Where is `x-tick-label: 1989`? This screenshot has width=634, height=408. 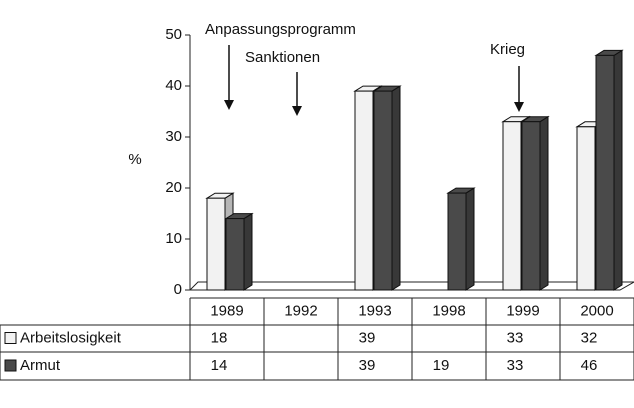
x-tick-label: 1989 is located at coordinates (226, 310).